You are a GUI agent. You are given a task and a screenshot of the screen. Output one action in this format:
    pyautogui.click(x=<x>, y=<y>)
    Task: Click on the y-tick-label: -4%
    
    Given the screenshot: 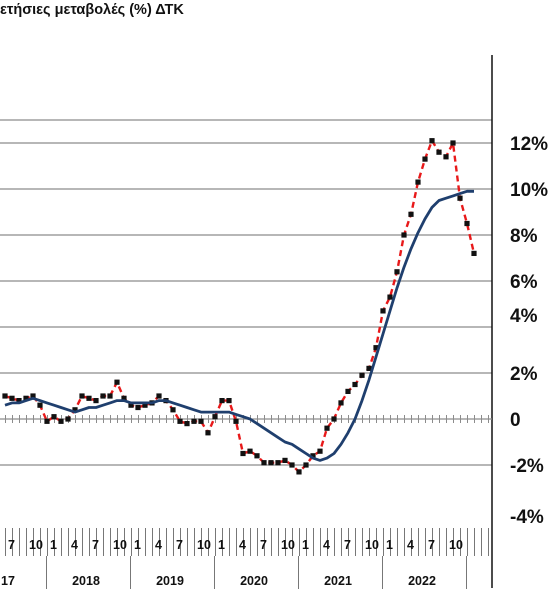 What is the action you would take?
    pyautogui.click(x=527, y=517)
    